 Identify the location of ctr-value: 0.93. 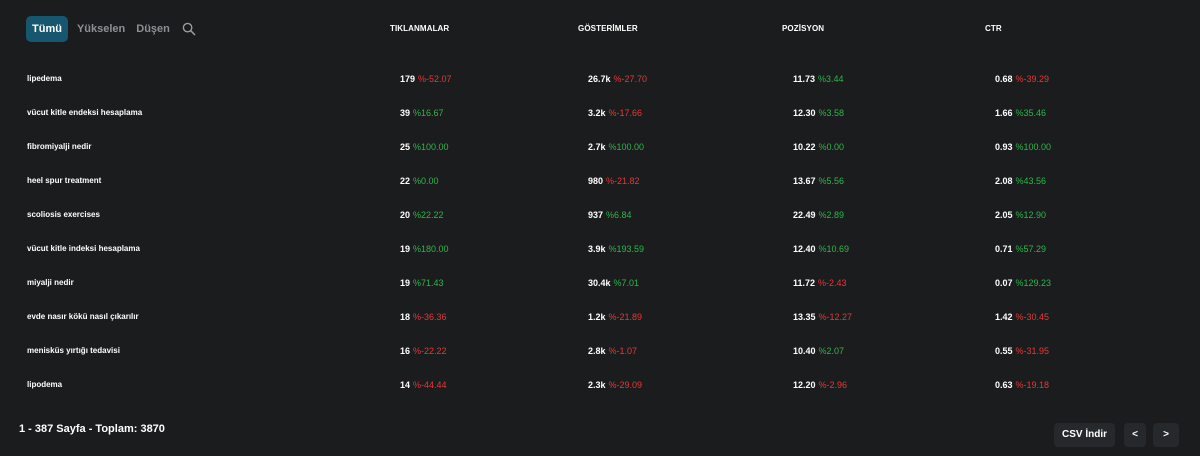
(1004, 147).